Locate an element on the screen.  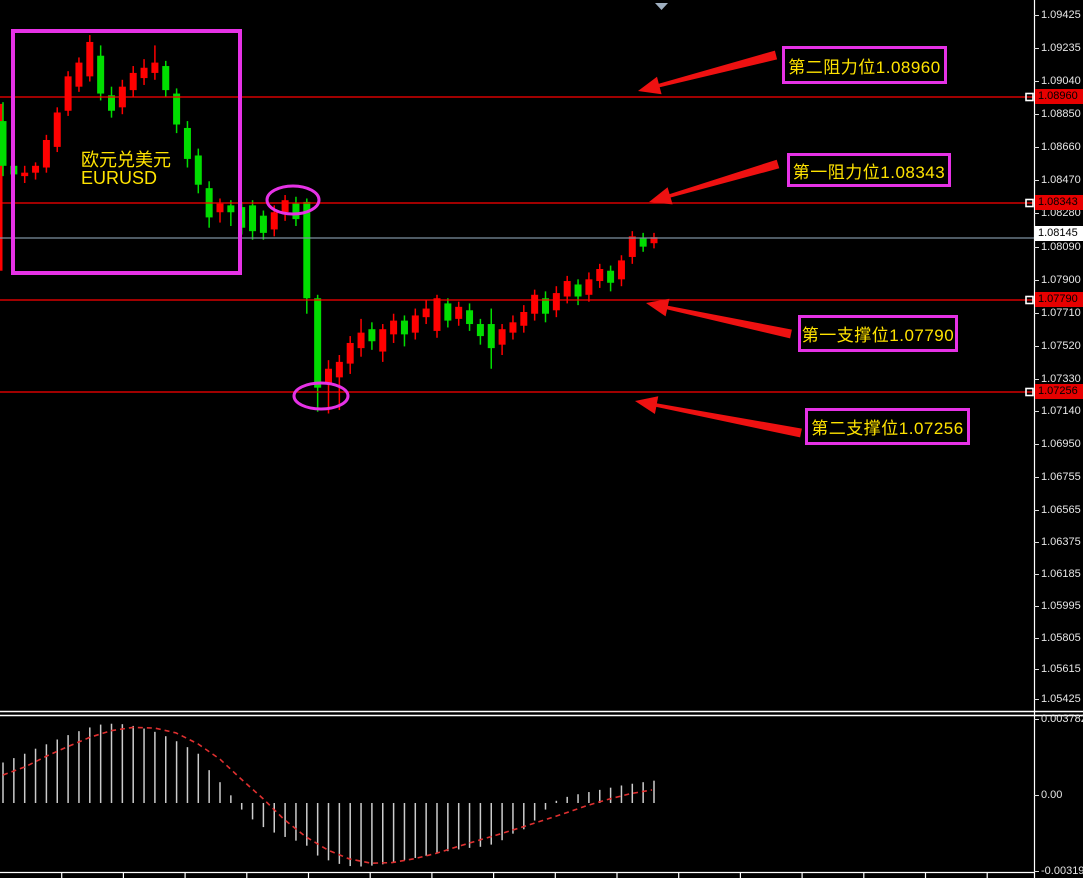
price-scale-value: 1.09425 is located at coordinates (1061, 15).